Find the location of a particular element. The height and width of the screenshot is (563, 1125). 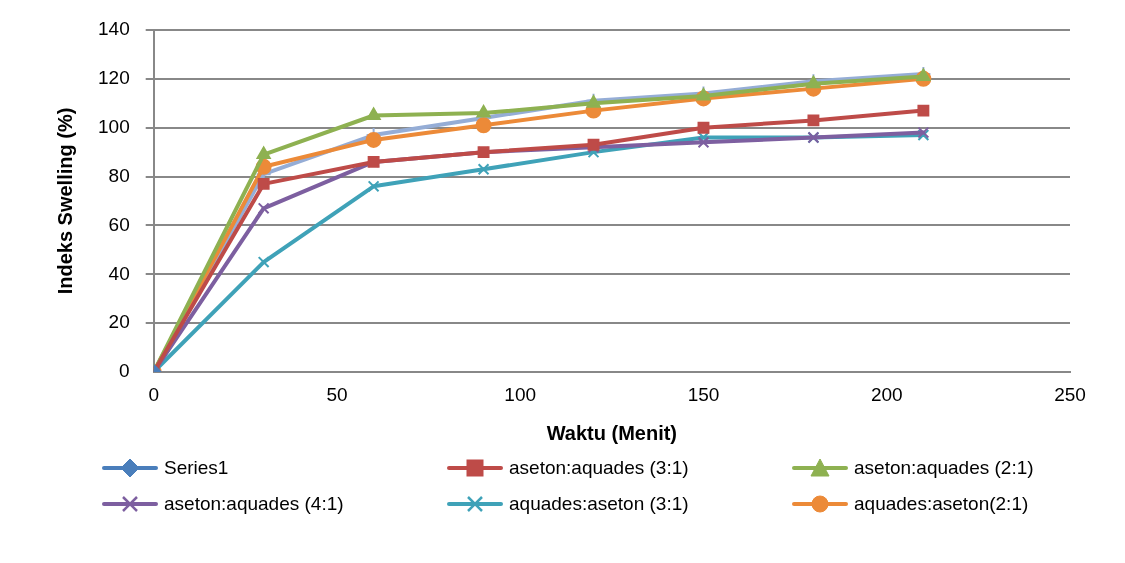

y-tick-label: 80 is located at coordinates (119, 175).